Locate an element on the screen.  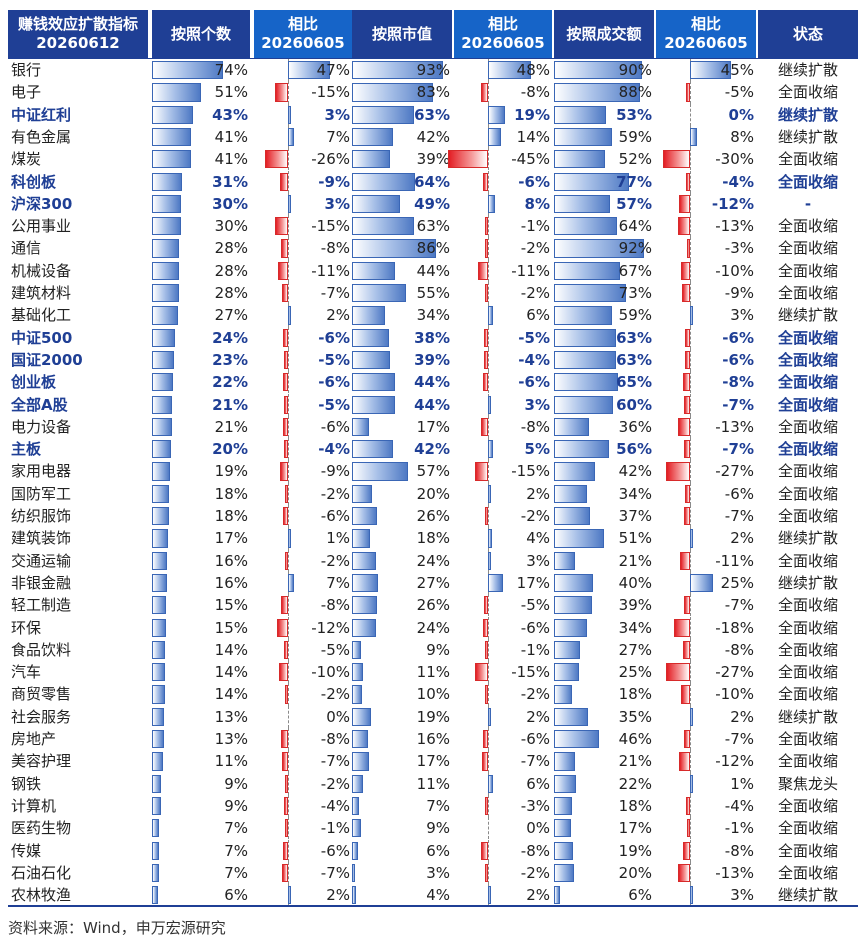
value-mcap: 86% is located at coordinates (433, 248).